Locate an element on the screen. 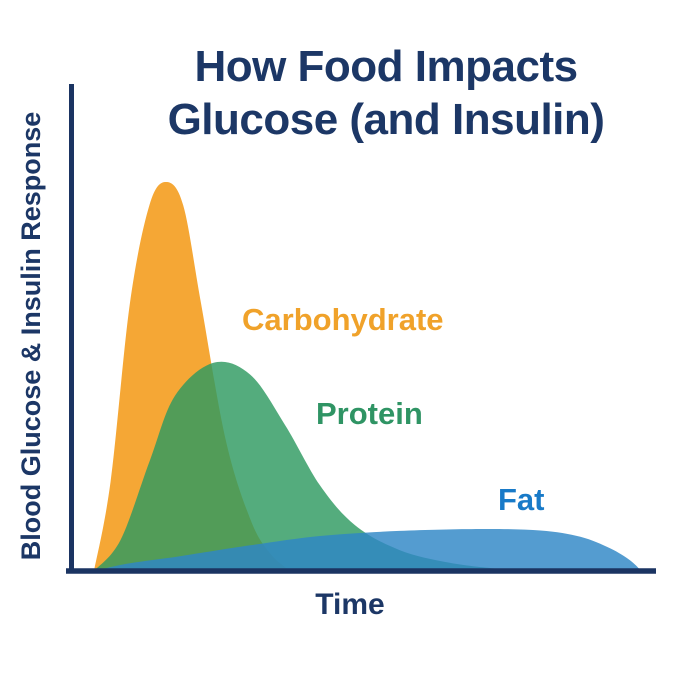  chart-title-line2: Glucose (and Insulin) is located at coordinates (386, 119).